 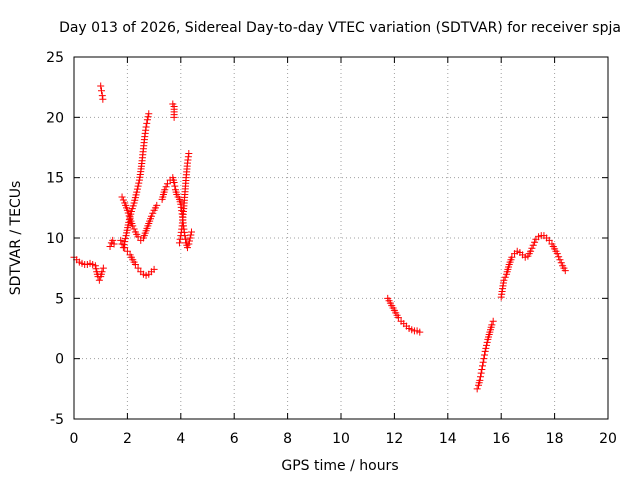 What do you see at coordinates (501, 439) in the screenshot?
I see `x-tick-label: 16` at bounding box center [501, 439].